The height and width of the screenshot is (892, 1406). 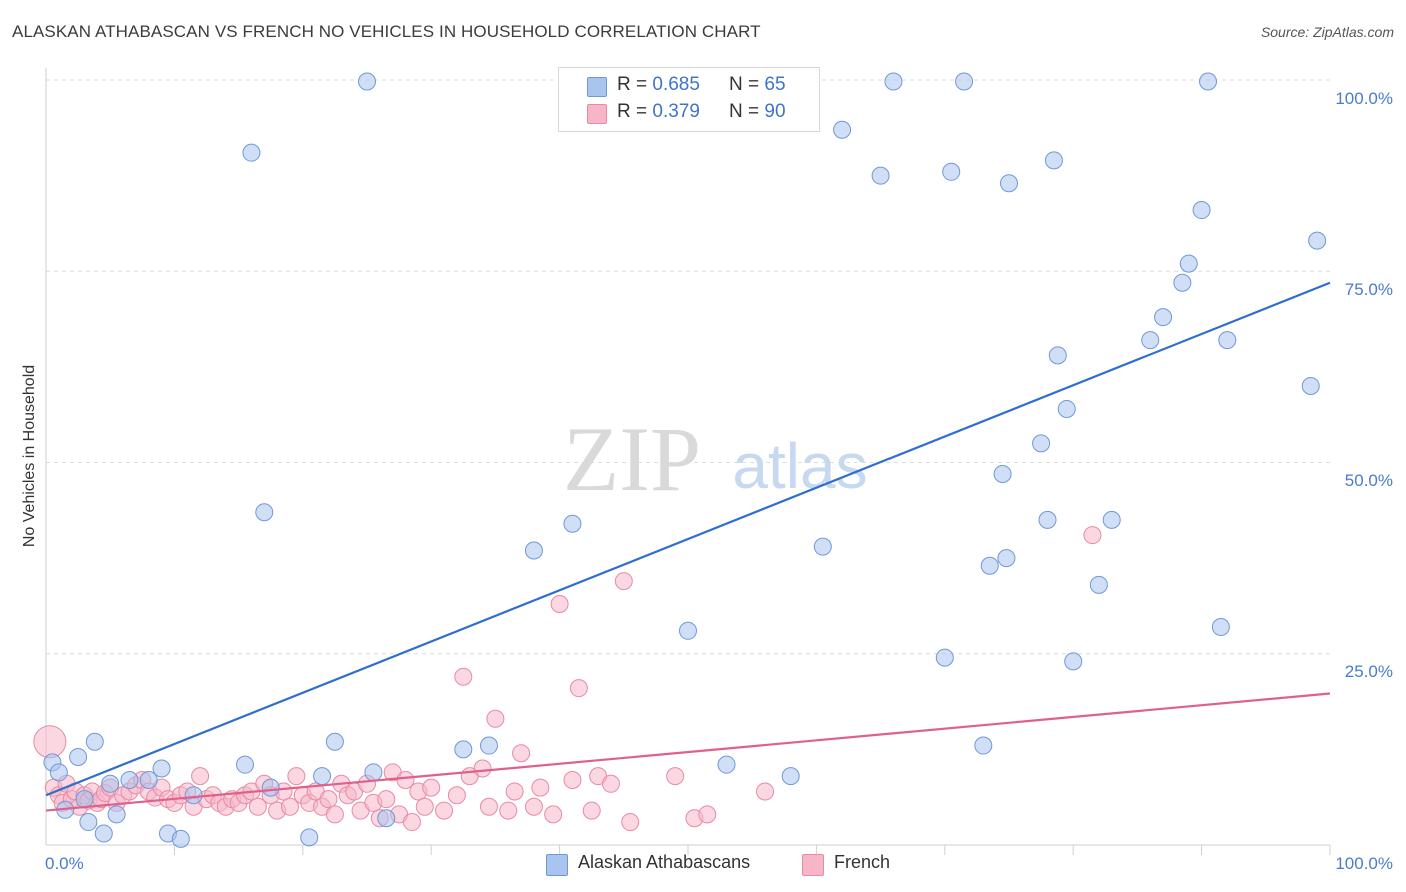 I want to click on bottom-legend-label: Alaskan Athabascans, so click(x=664, y=862).